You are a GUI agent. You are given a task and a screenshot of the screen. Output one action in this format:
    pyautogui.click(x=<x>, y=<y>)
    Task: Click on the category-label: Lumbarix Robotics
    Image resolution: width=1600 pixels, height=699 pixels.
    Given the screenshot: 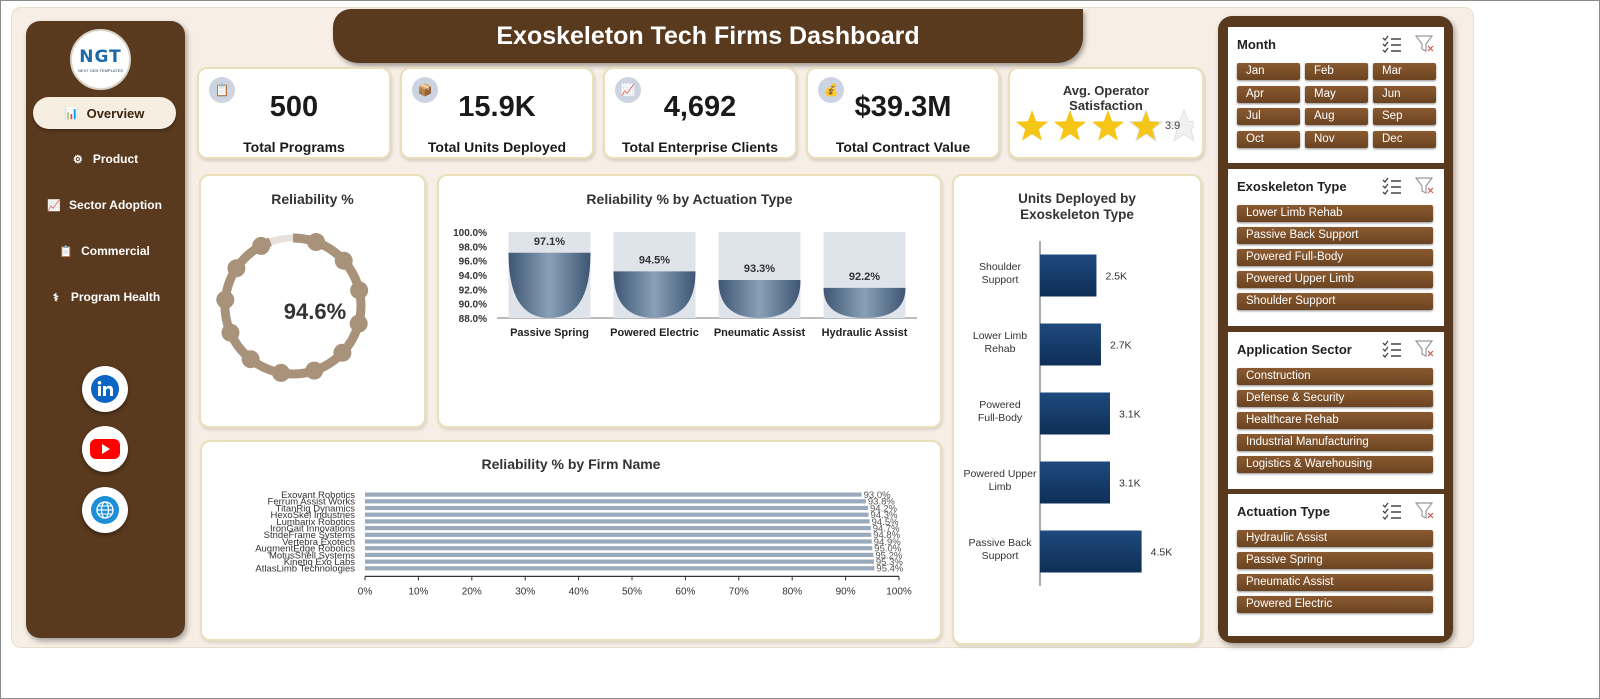 What is the action you would take?
    pyautogui.click(x=315, y=522)
    